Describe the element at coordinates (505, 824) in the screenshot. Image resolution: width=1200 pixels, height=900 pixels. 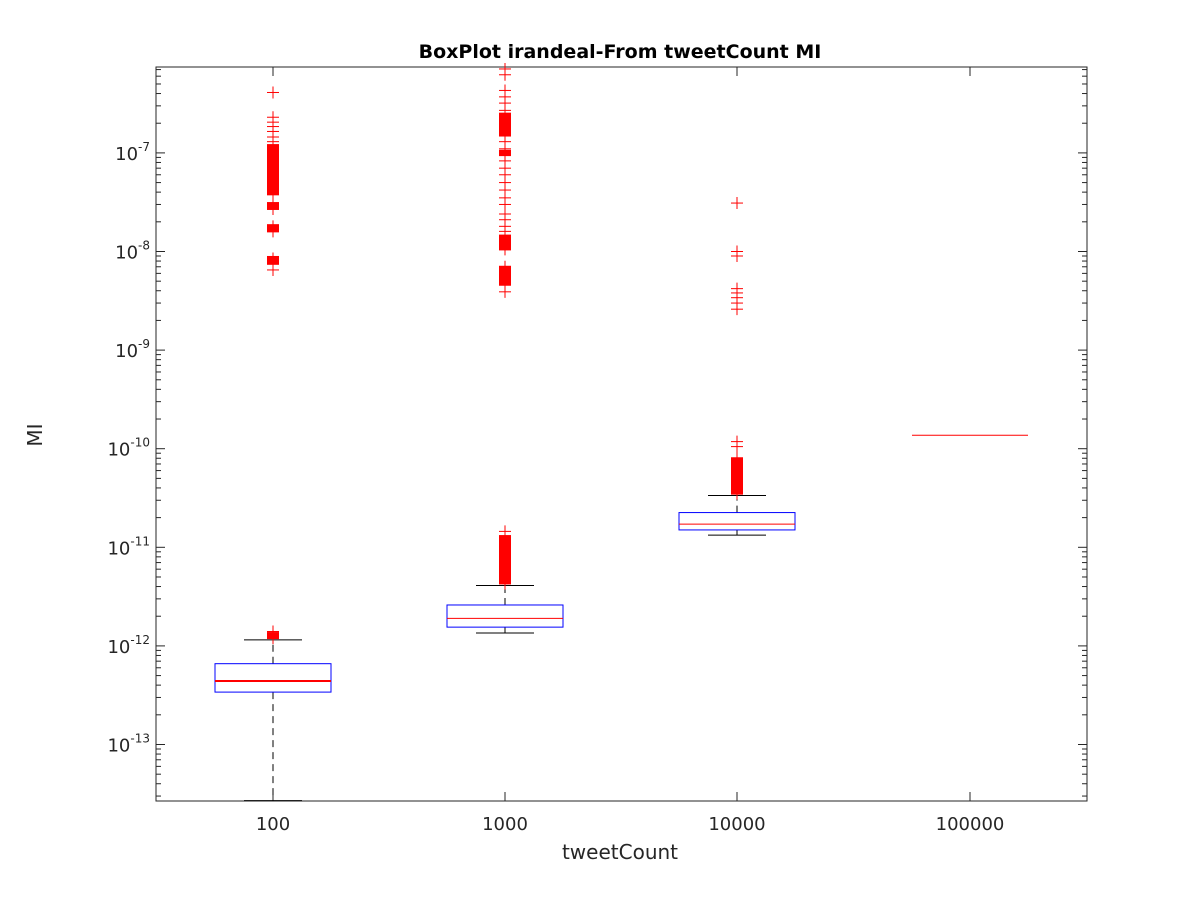
I see `x-tick-label: 1000` at that location.